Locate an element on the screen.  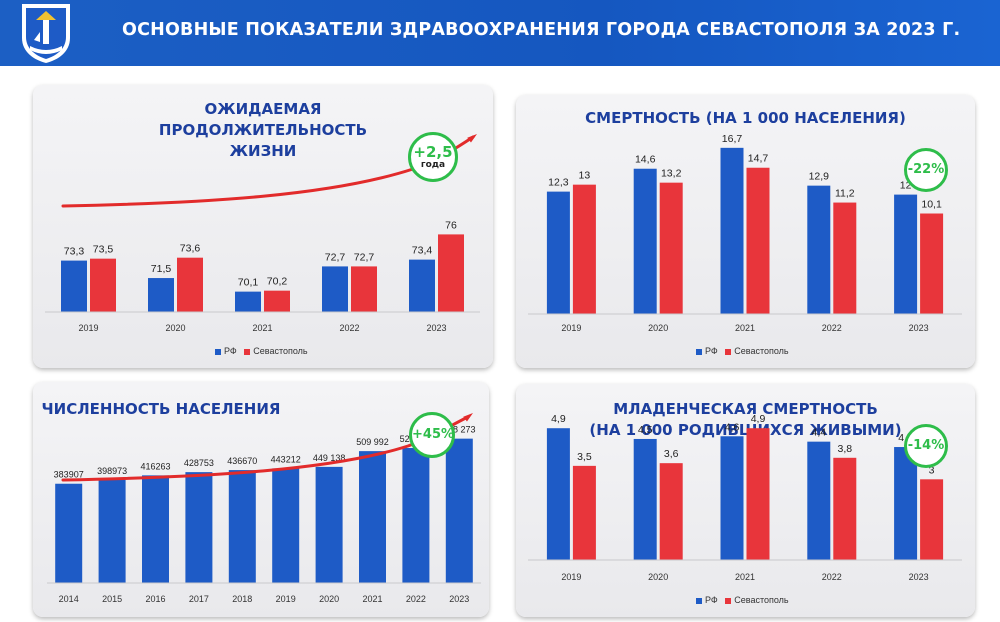
bar-population-2023 is located at coordinates (459, 510).